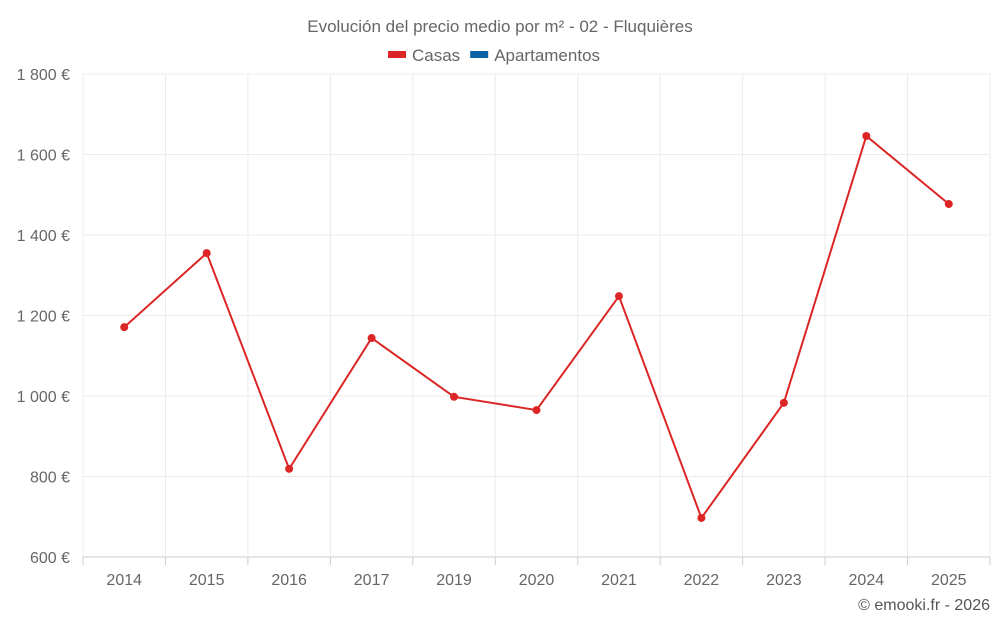 This screenshot has width=1000, height=625. What do you see at coordinates (289, 580) in the screenshot?
I see `x-tick-label: 2016` at bounding box center [289, 580].